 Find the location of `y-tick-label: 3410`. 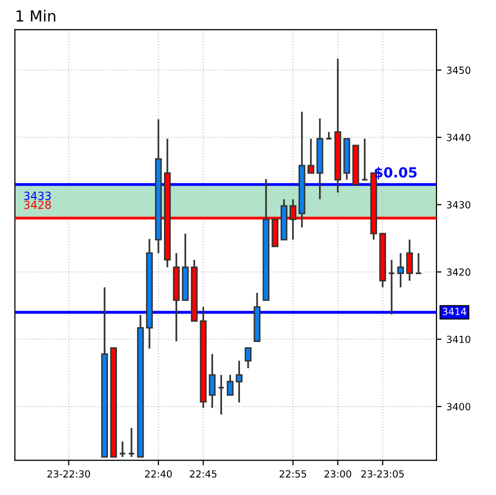

y-tick-label: 3410 is located at coordinates (458, 340).